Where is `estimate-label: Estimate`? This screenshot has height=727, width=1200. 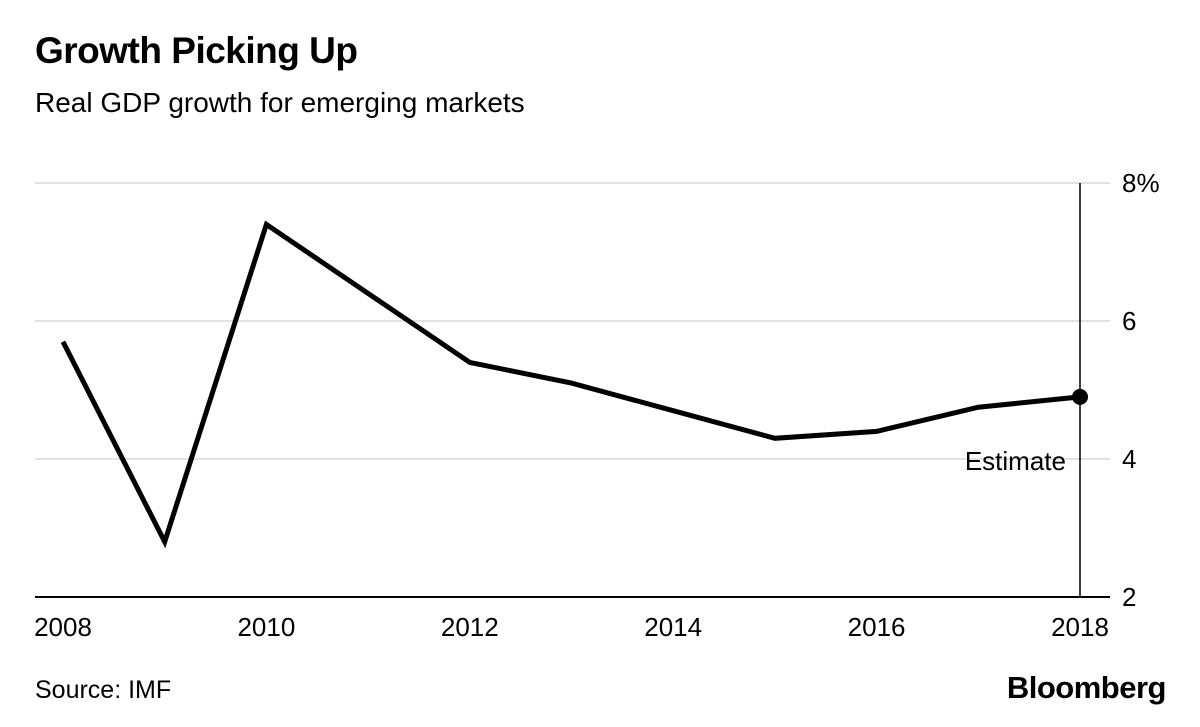
estimate-label: Estimate is located at coordinates (1015, 461).